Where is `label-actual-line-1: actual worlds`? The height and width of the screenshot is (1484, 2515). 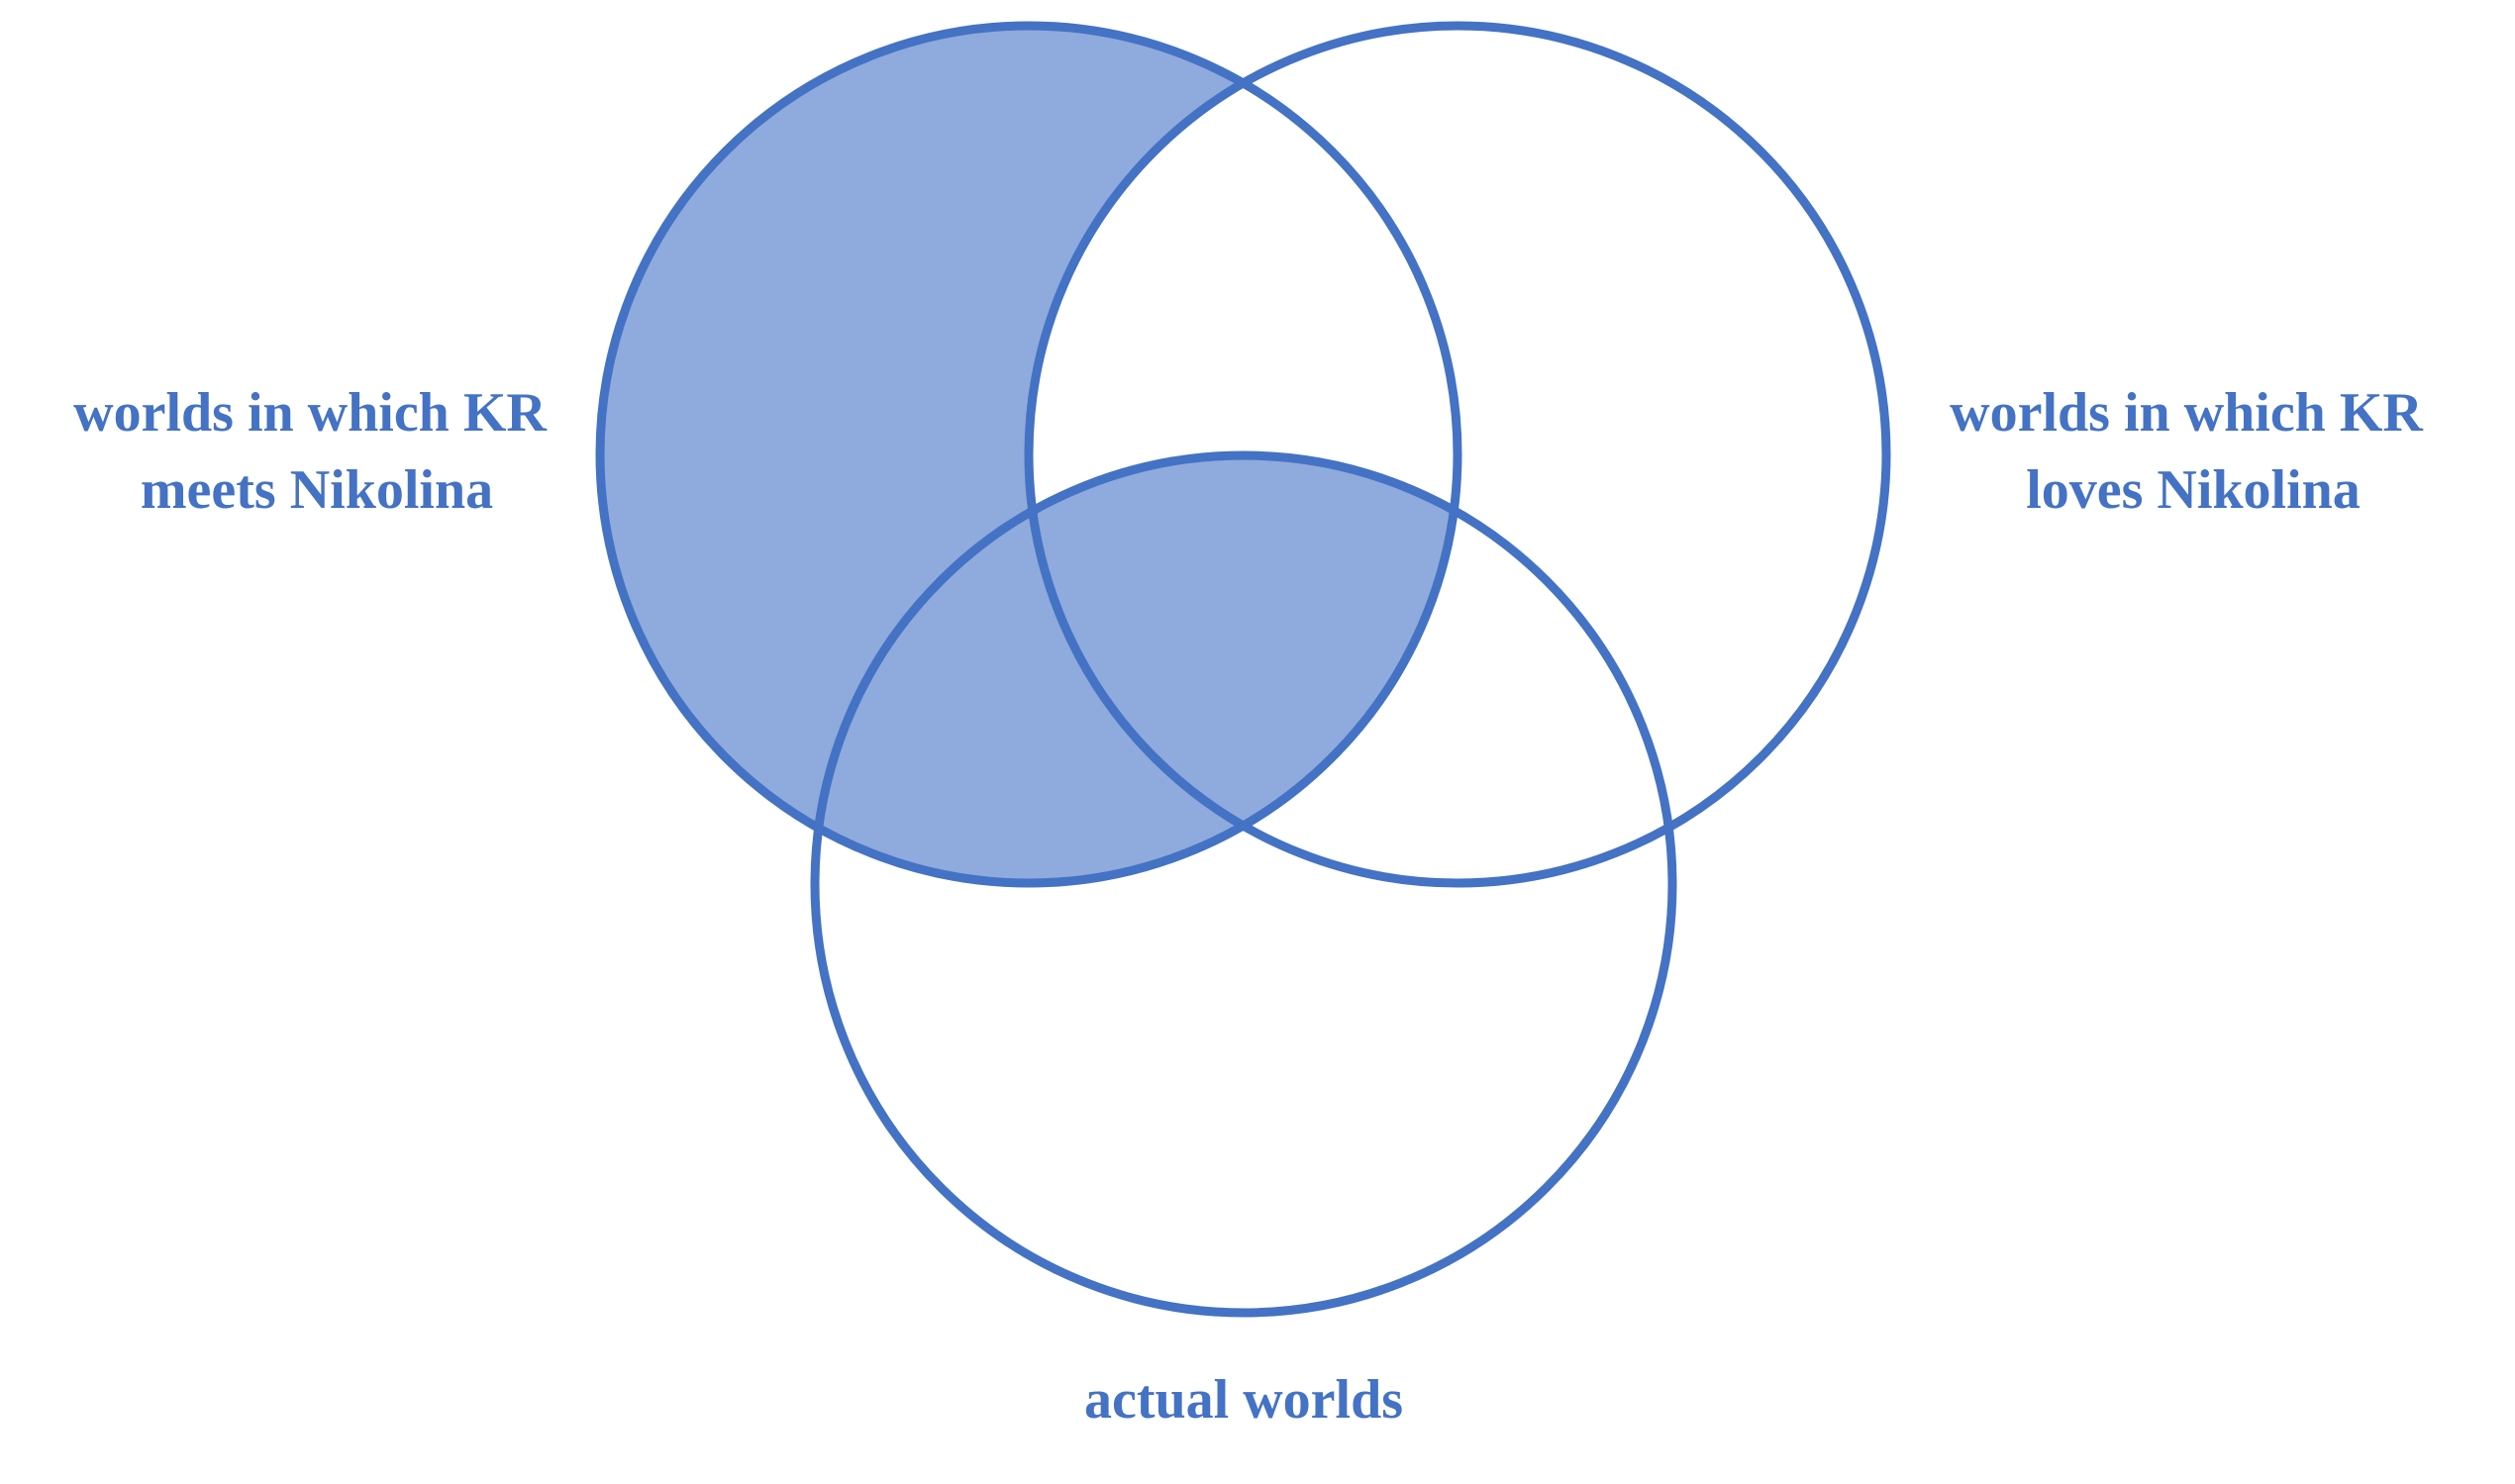 label-actual-line-1: actual worlds is located at coordinates (1243, 1400).